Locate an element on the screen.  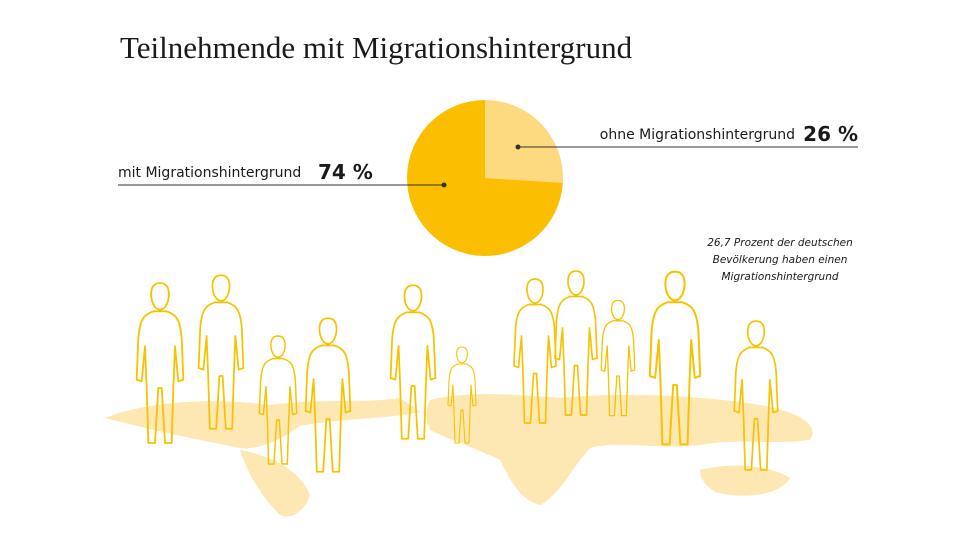
annotation-line: Migrationshintergrund is located at coordinates (779, 277).